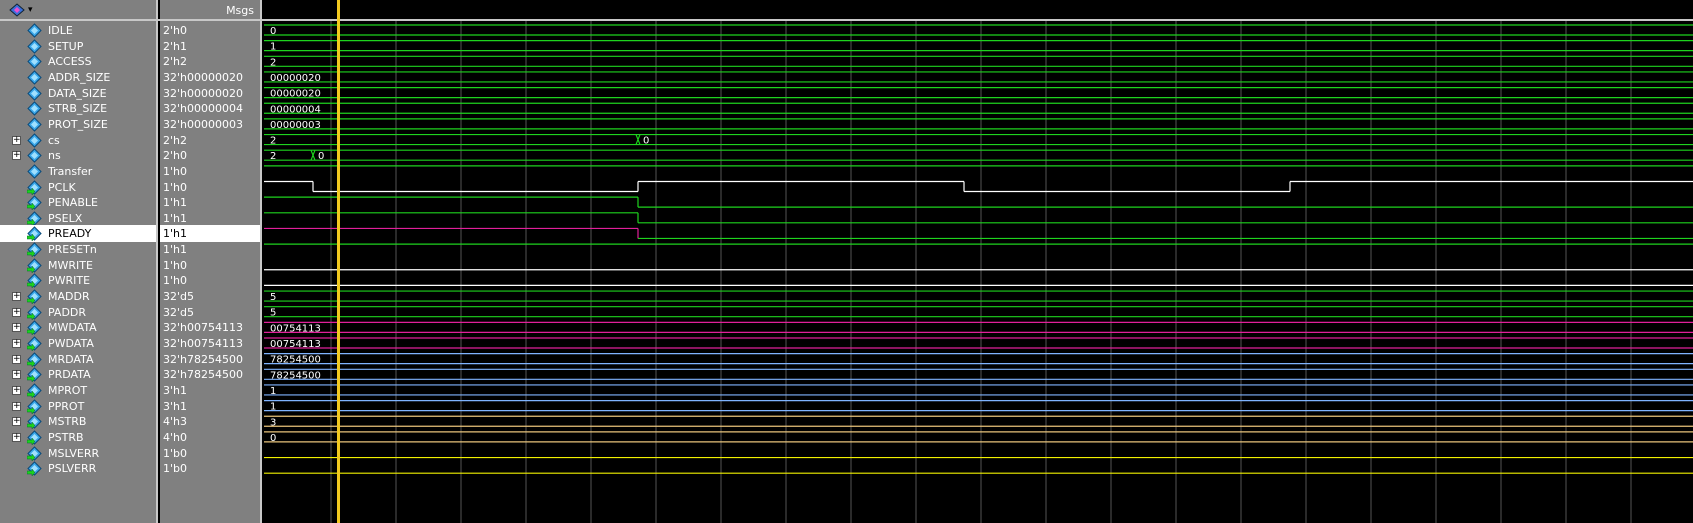  What do you see at coordinates (321, 156) in the screenshot?
I see `wave-change-label: 0` at bounding box center [321, 156].